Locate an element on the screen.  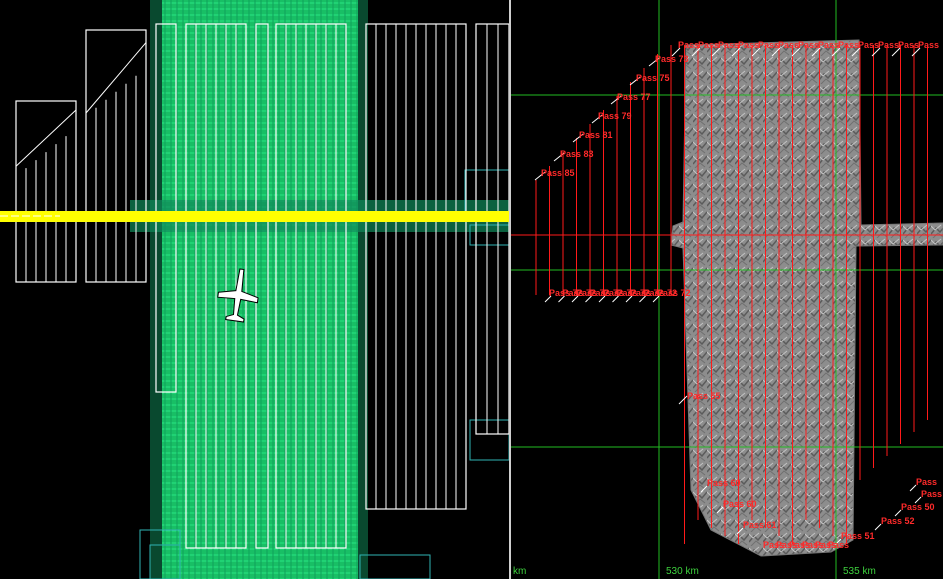
pass-label: Pass 79 is located at coordinates (615, 116).